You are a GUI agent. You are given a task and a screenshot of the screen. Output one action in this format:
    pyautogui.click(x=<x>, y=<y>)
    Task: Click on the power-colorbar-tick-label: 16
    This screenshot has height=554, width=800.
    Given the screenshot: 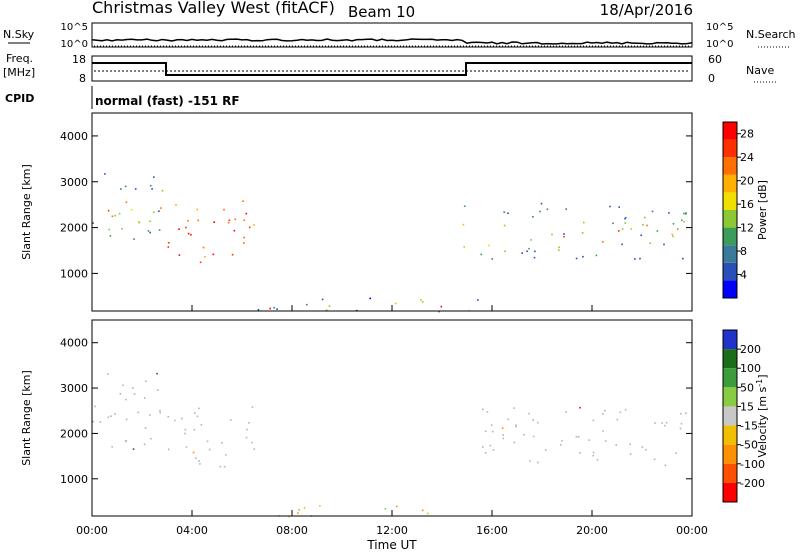 What is the action you would take?
    pyautogui.click(x=747, y=204)
    